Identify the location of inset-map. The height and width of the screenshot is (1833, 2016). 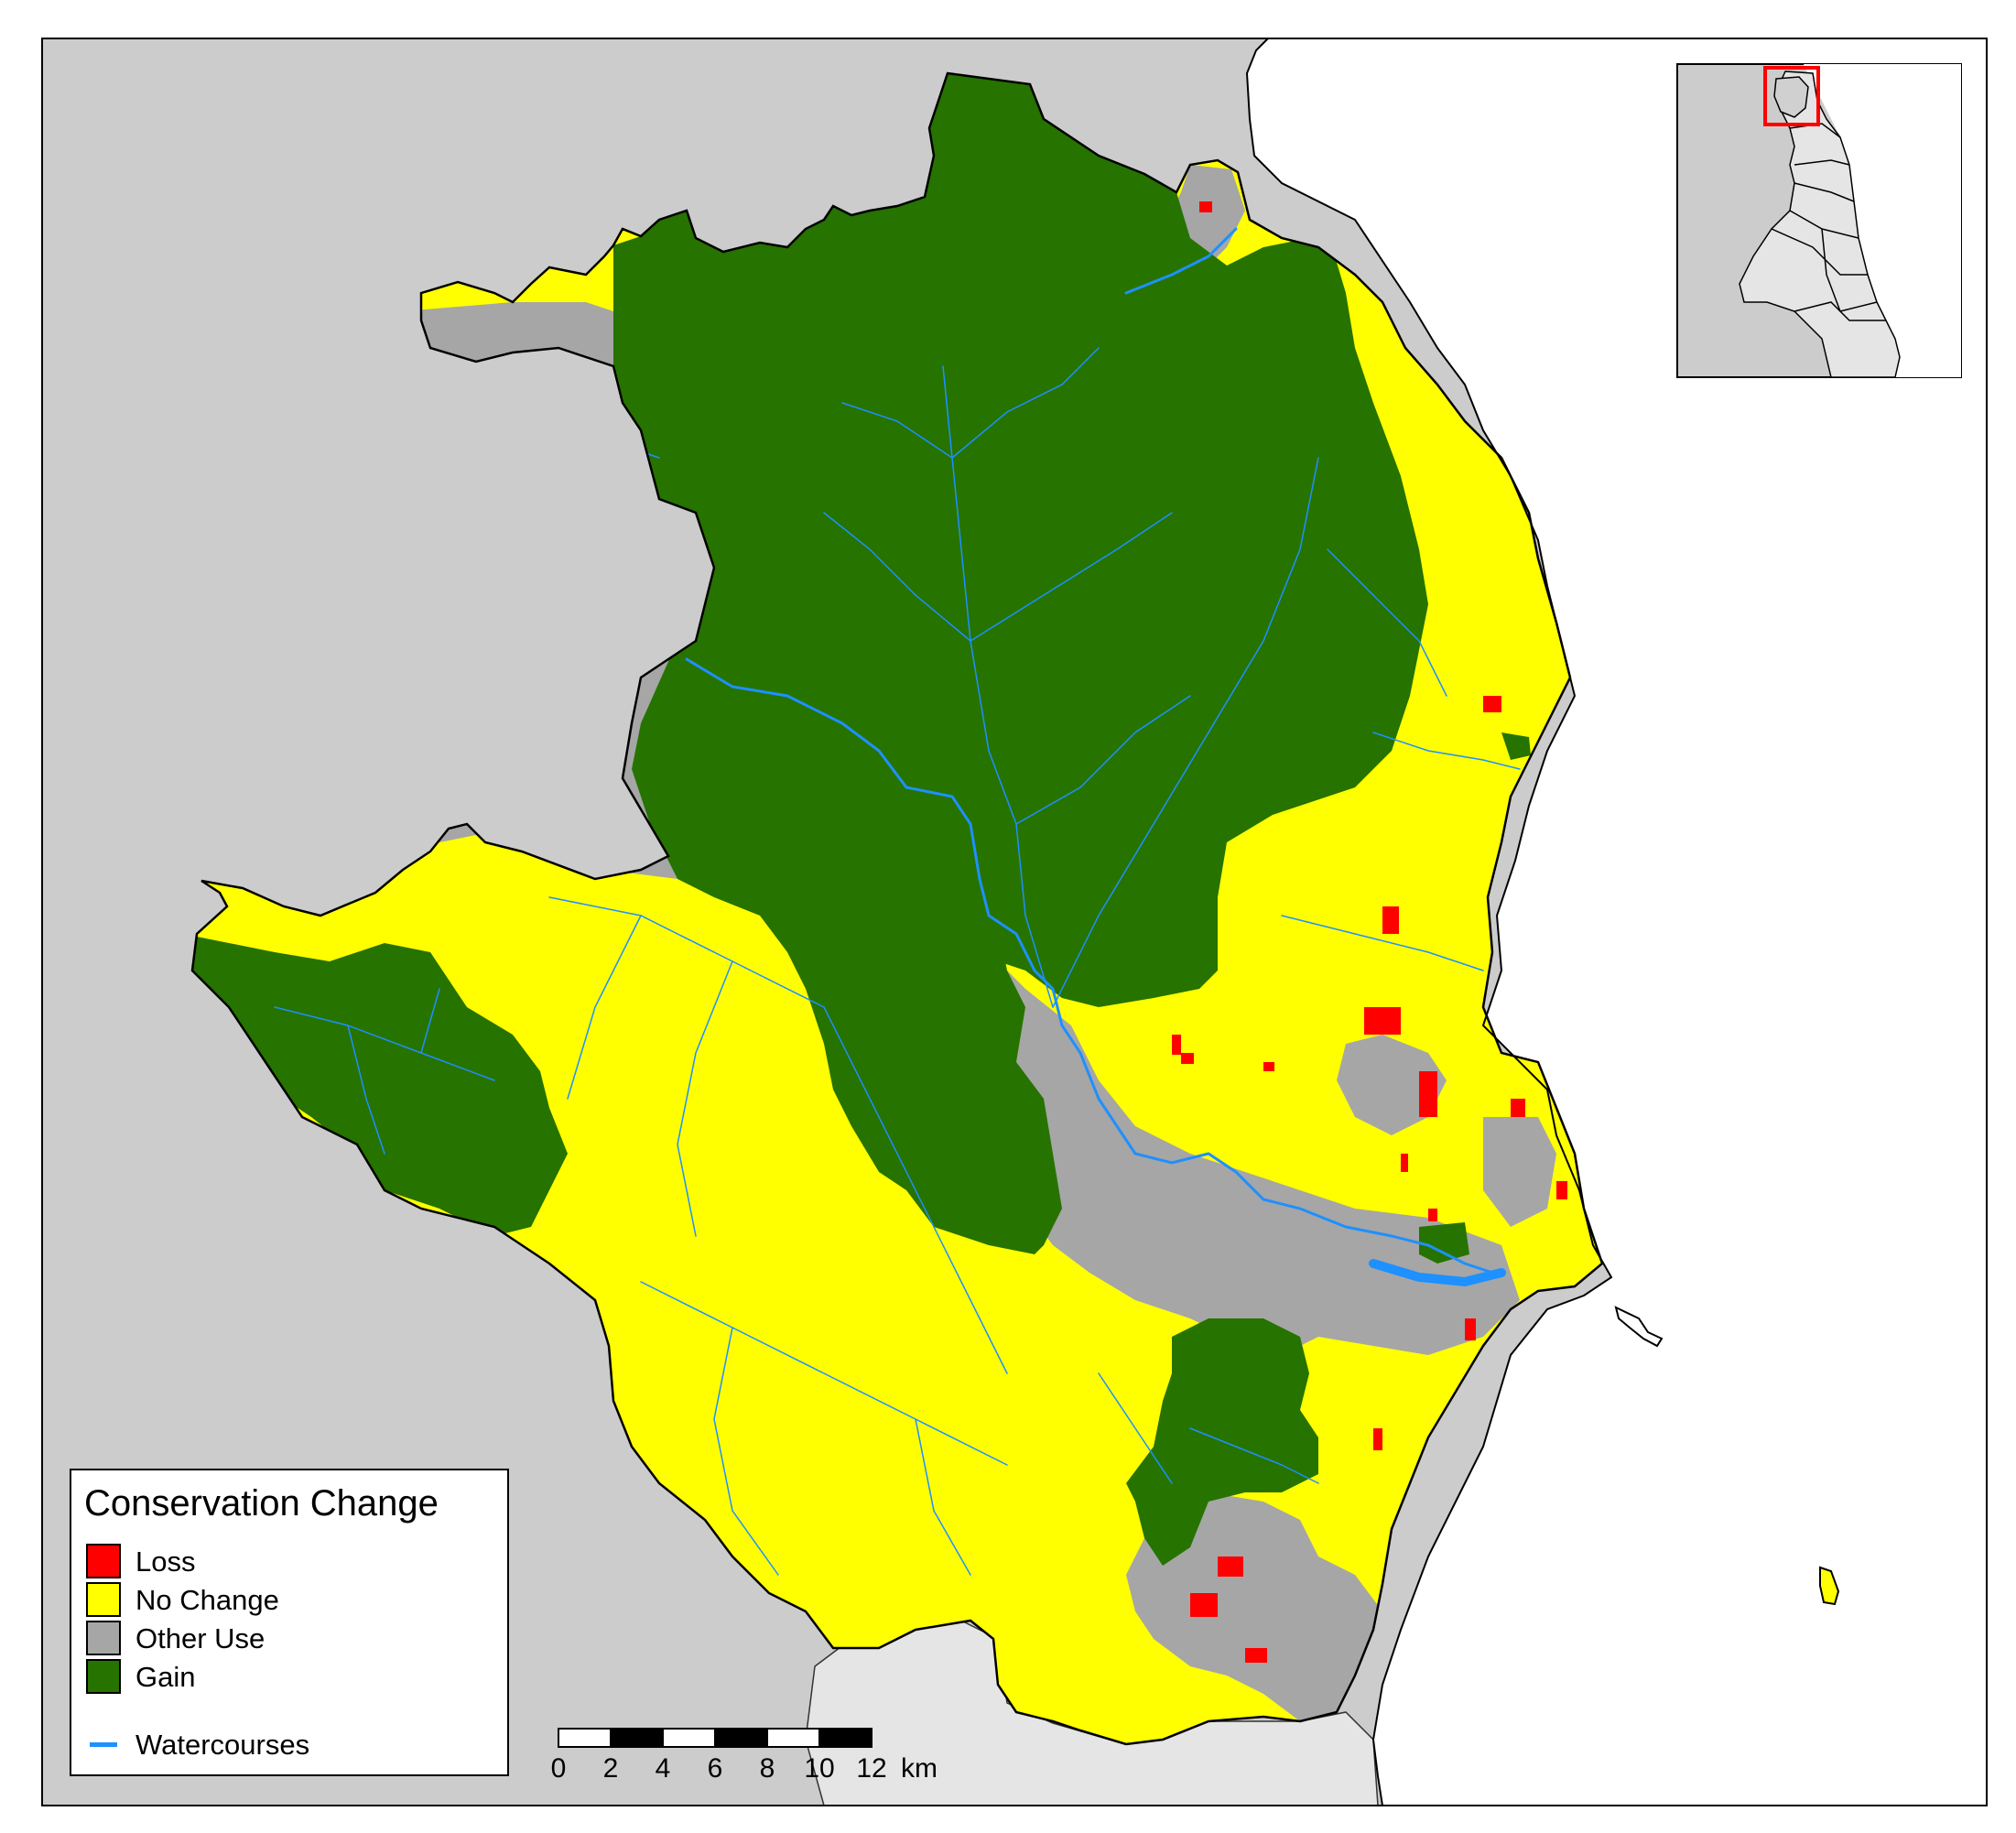
(1819, 220).